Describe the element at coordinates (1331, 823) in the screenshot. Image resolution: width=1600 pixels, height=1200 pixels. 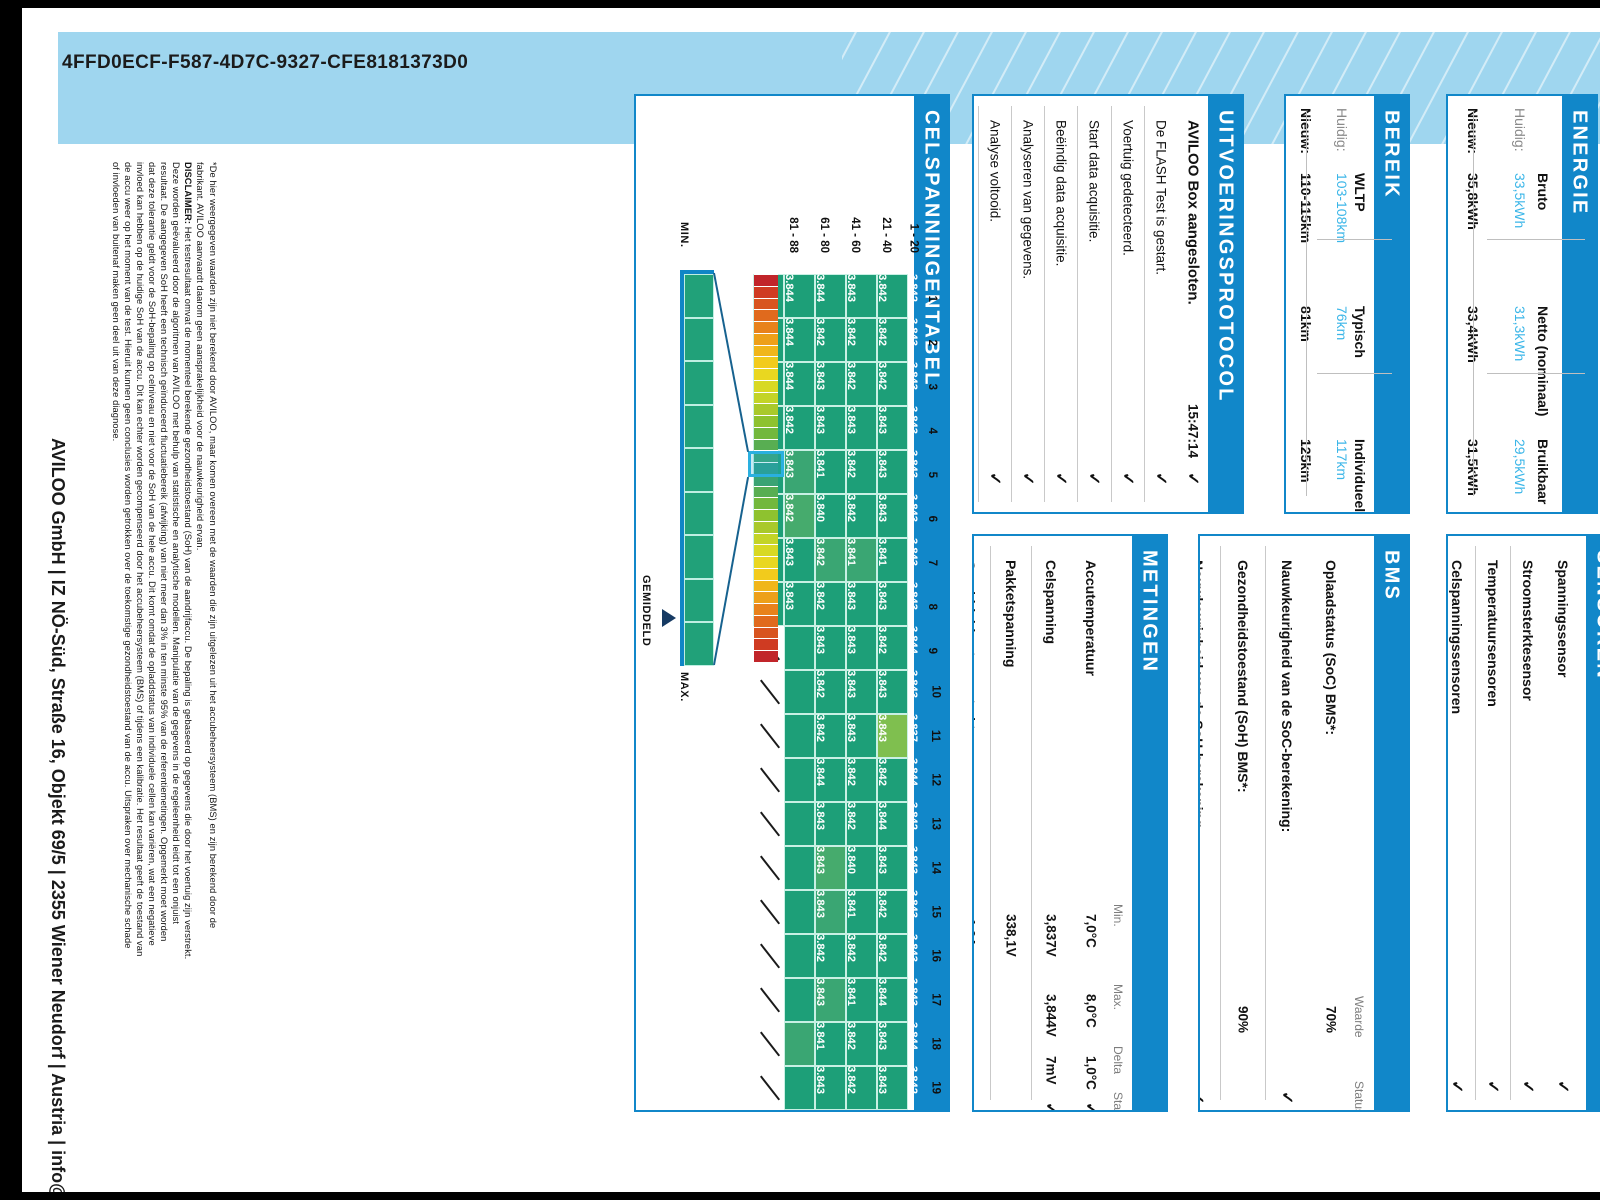
I see `bms-row: Oplaadstatus (SoC) BMS*: 70%` at that location.